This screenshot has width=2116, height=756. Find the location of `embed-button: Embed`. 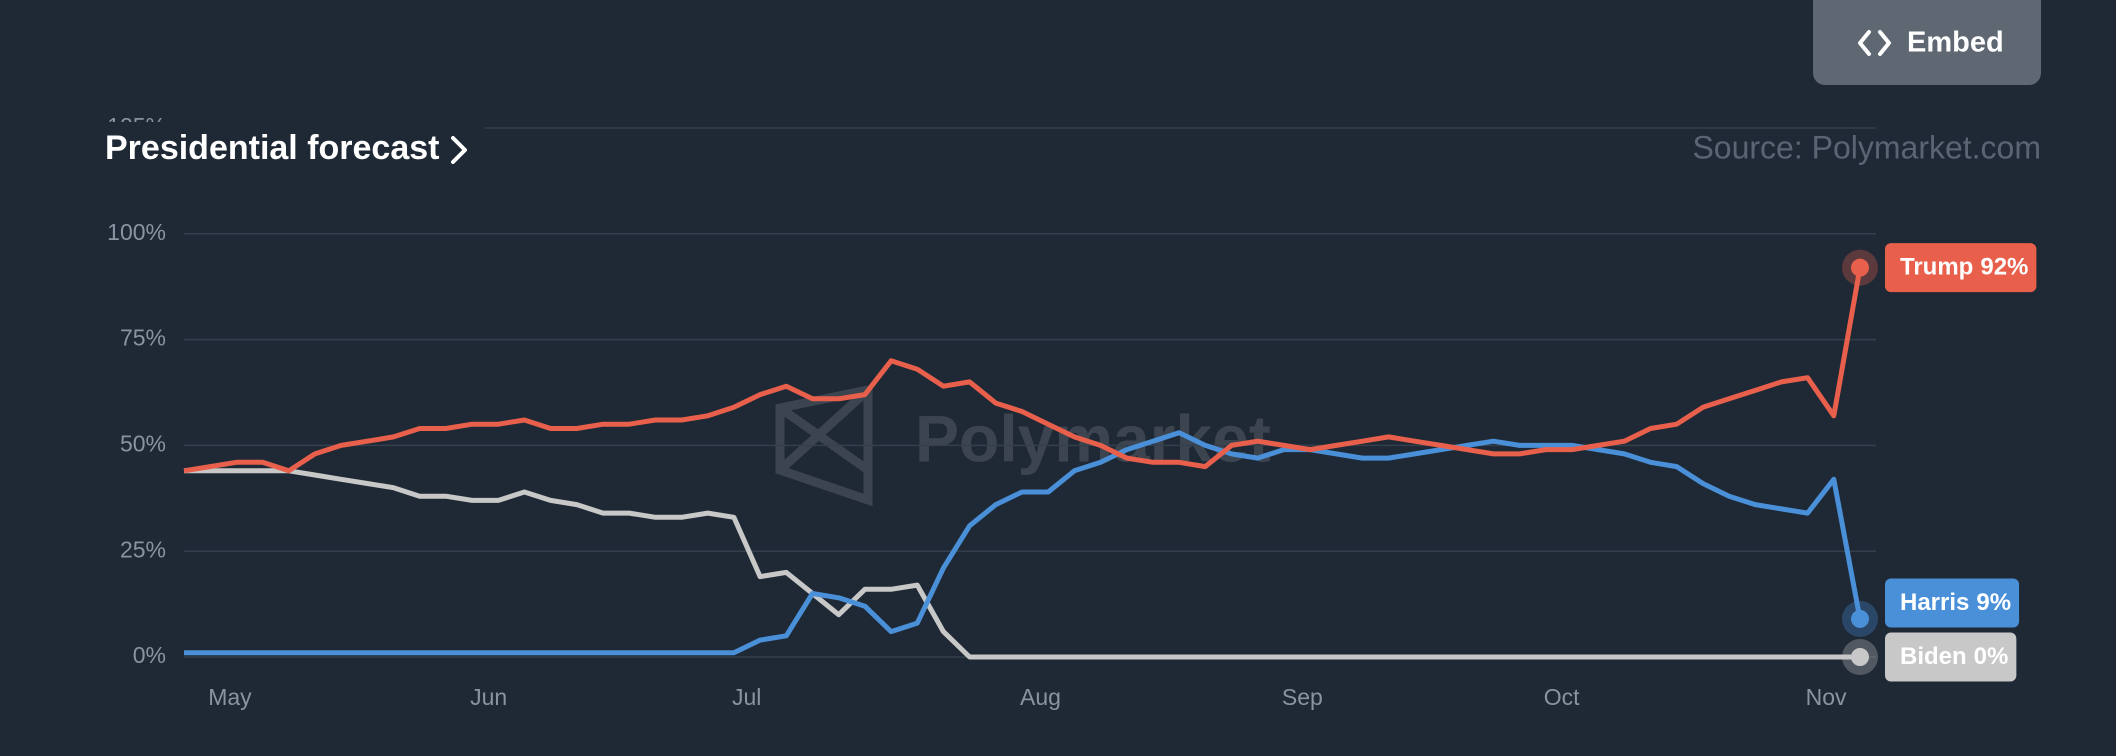

embed-button: Embed is located at coordinates (1927, 42).